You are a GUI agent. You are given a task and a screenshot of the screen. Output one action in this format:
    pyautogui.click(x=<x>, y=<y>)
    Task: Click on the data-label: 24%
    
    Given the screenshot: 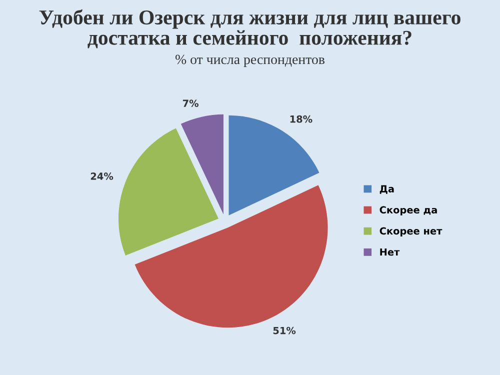 What is the action you would take?
    pyautogui.click(x=102, y=176)
    